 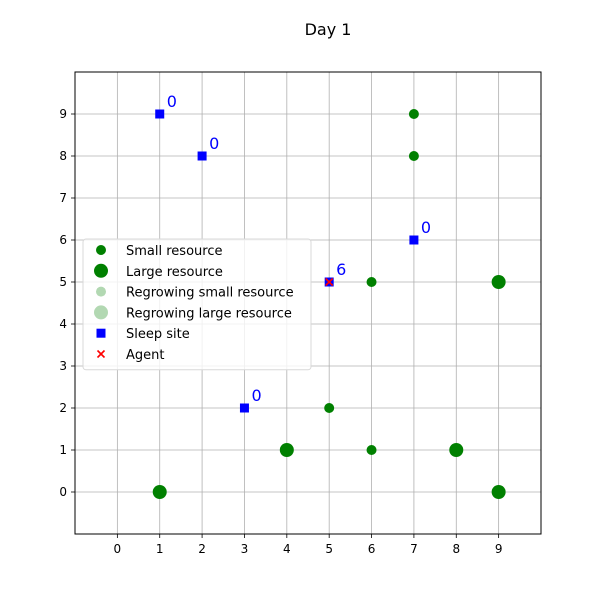 What do you see at coordinates (63, 198) in the screenshot?
I see `y-tick-label: 7` at bounding box center [63, 198].